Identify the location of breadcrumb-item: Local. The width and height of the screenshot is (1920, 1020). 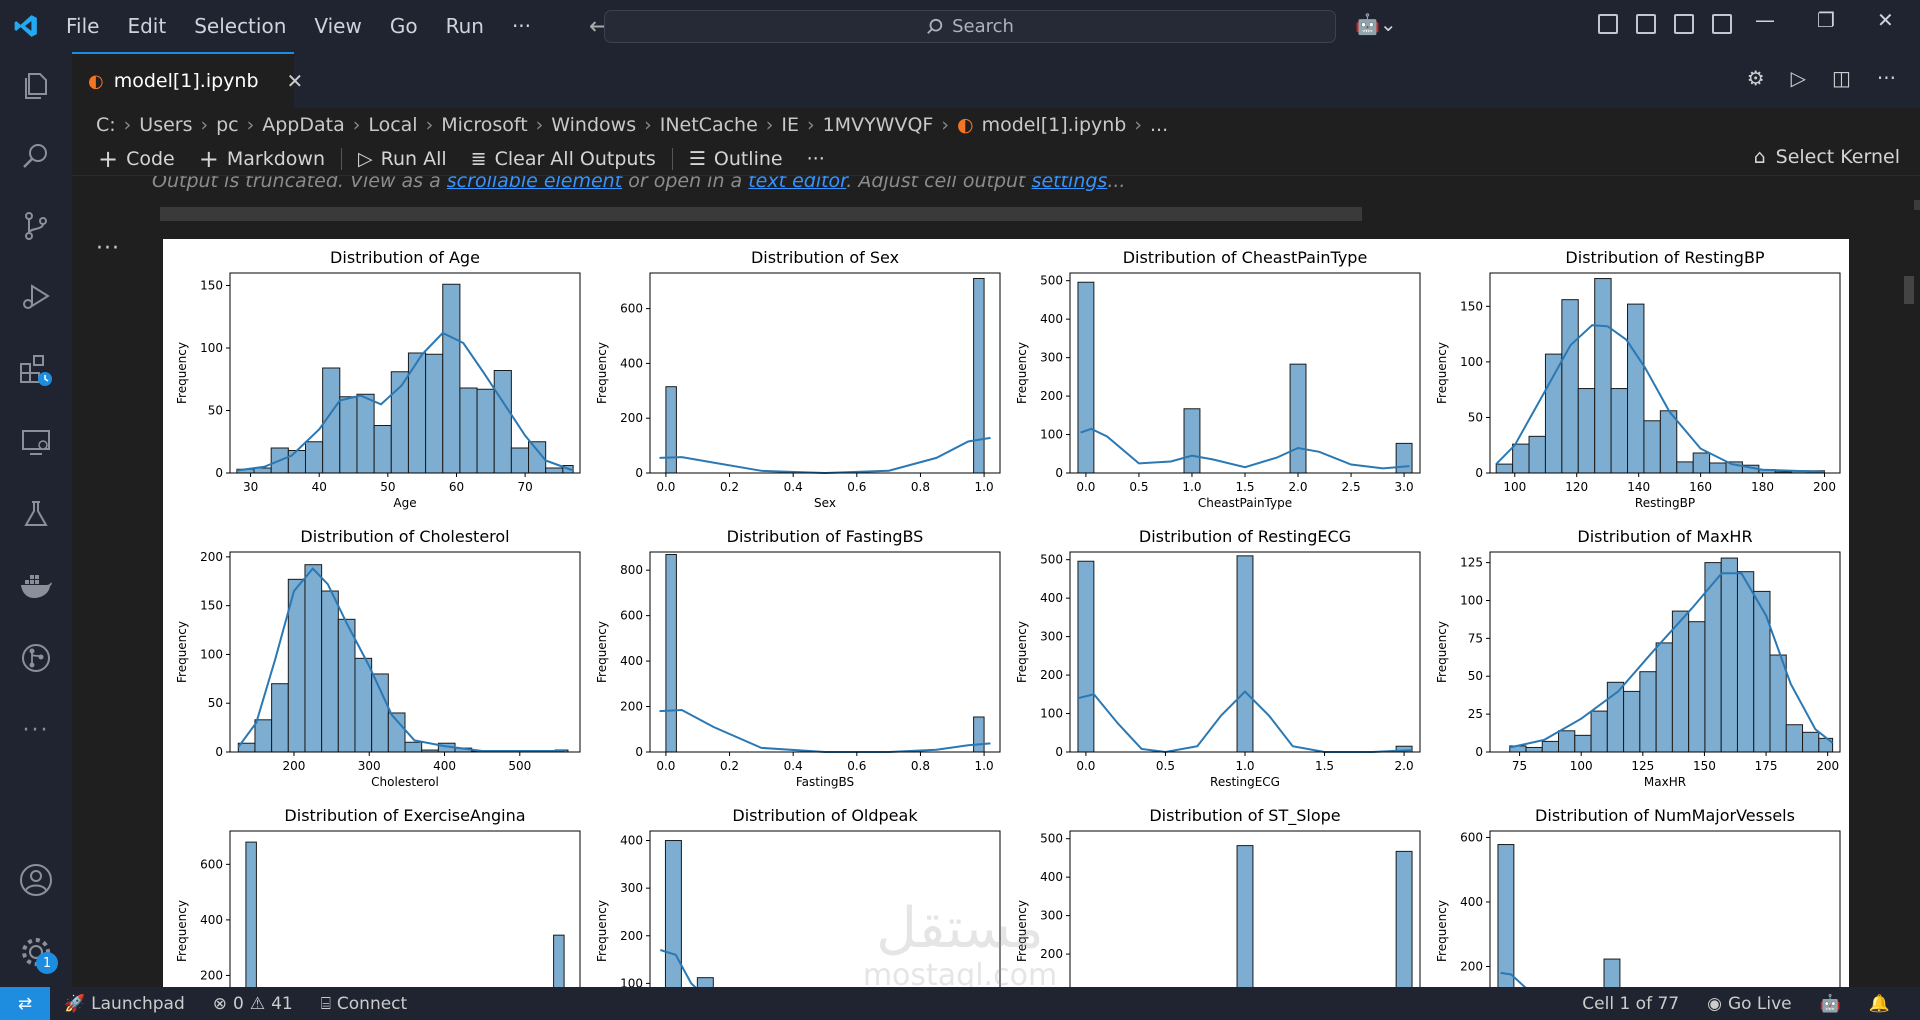
(393, 125).